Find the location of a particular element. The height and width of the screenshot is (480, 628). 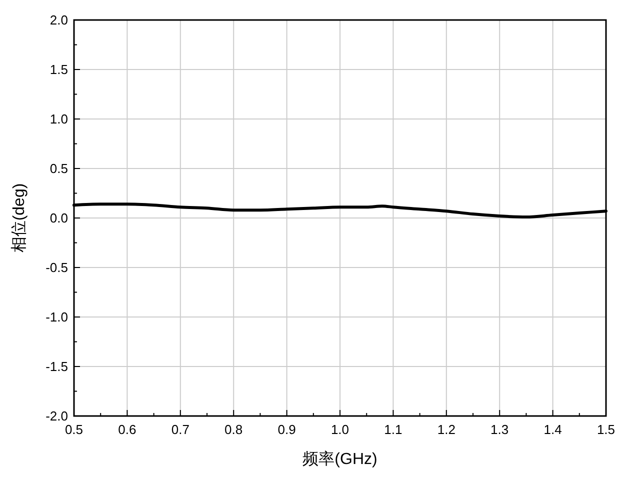

y-axis-title: 相位(deg) is located at coordinates (19, 218).